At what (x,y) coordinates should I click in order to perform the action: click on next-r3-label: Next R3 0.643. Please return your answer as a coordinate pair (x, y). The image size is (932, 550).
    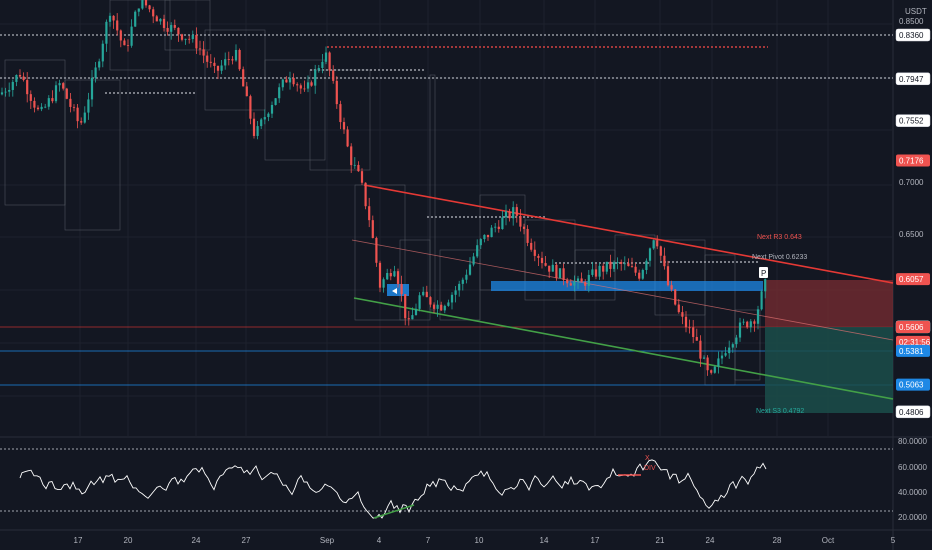
    Looking at the image, I should click on (779, 237).